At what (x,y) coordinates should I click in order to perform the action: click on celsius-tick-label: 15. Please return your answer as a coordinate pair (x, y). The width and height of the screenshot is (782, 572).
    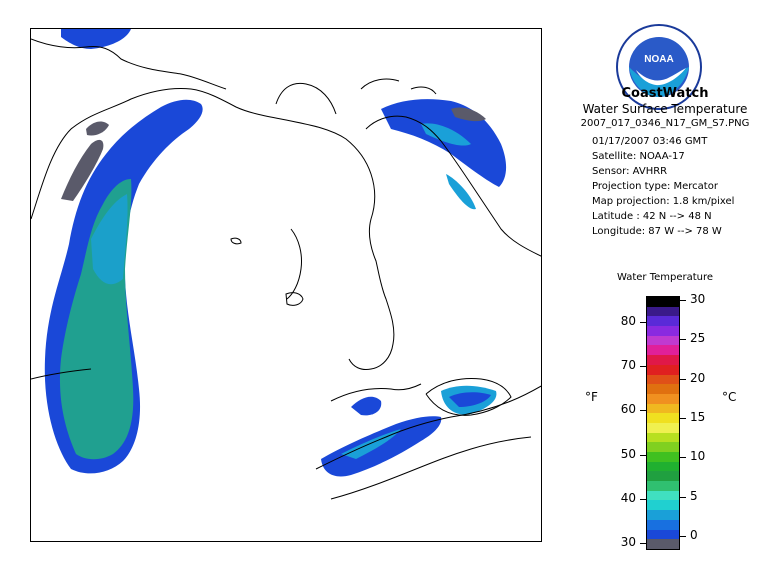
    Looking at the image, I should click on (698, 417).